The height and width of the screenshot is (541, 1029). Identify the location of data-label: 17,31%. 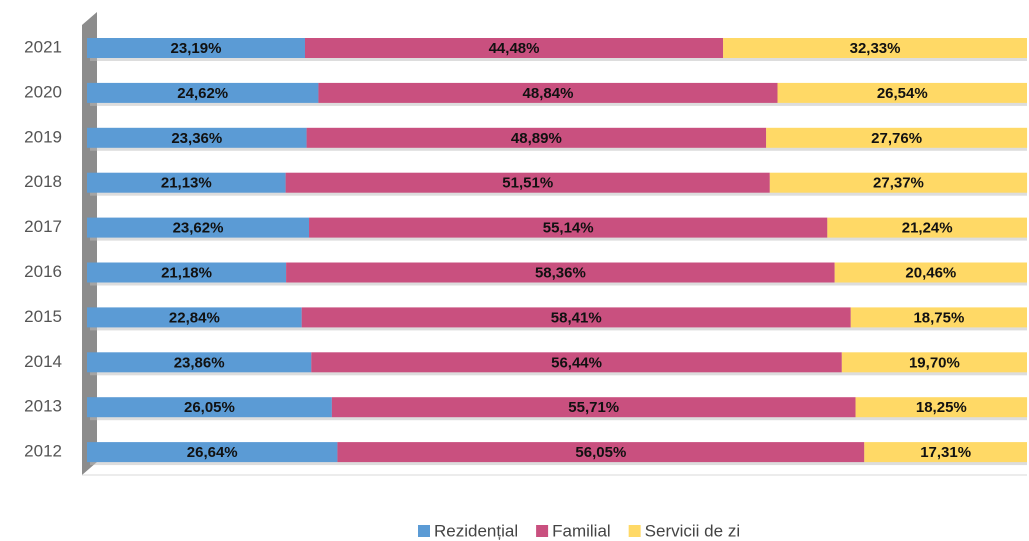
(945, 452).